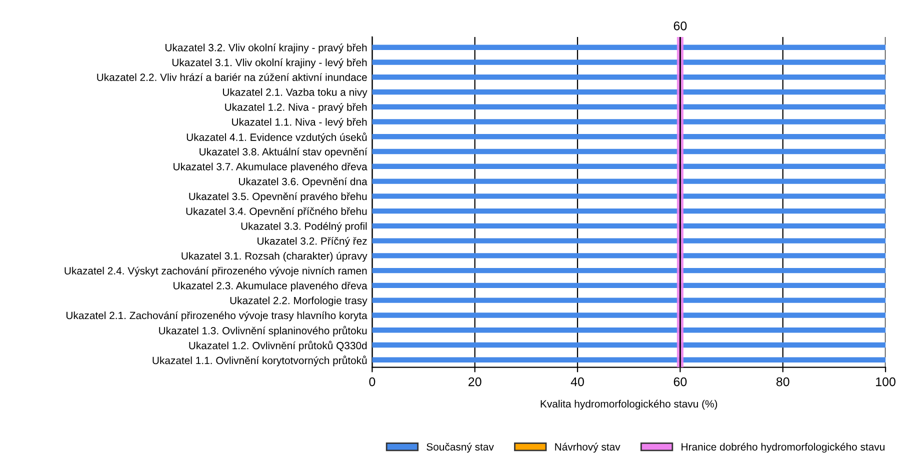  What do you see at coordinates (266, 49) in the screenshot?
I see `y-tick-label: Ukazatel 3.2. Vliv okolní krajiny - pravý břeh` at bounding box center [266, 49].